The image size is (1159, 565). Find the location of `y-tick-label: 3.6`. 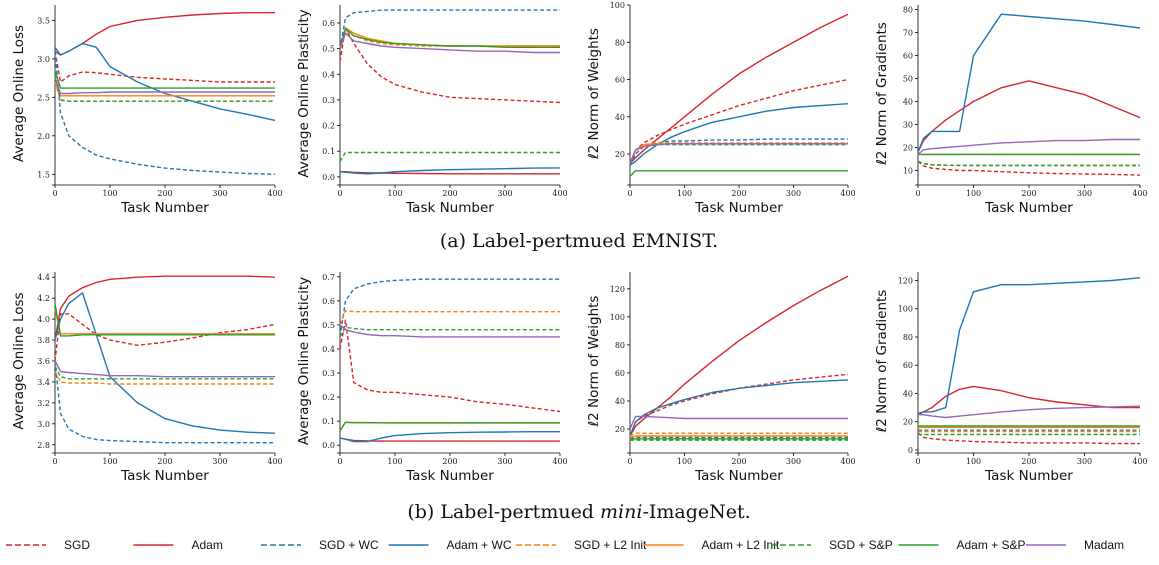

y-tick-label: 3.6 is located at coordinates (43, 361).